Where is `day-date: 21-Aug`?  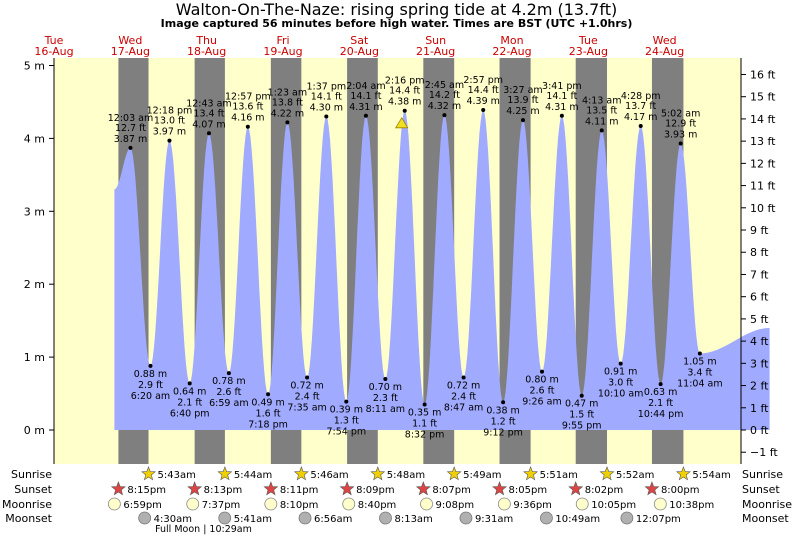 day-date: 21-Aug is located at coordinates (435, 51).